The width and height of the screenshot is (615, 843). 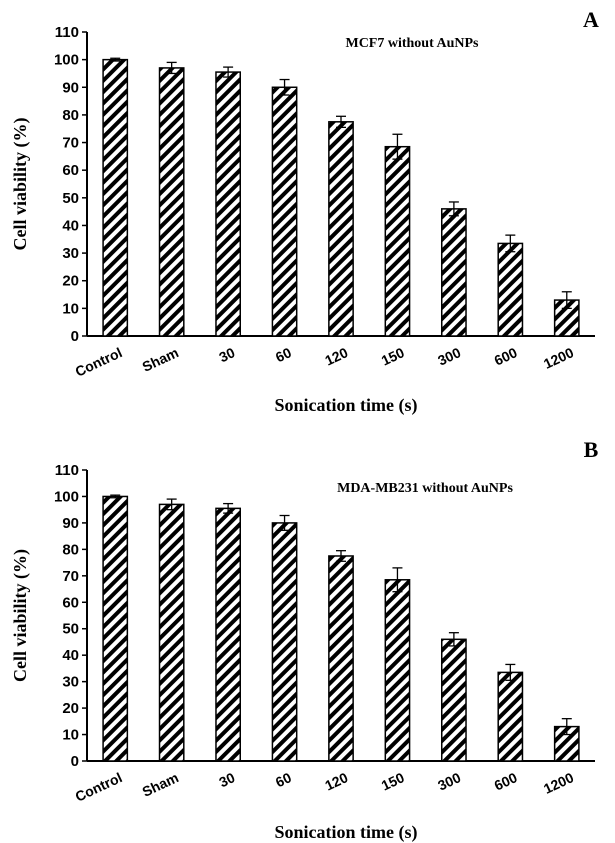 What do you see at coordinates (412, 43) in the screenshot?
I see `chart-title: MCF7 without AuNPs` at bounding box center [412, 43].